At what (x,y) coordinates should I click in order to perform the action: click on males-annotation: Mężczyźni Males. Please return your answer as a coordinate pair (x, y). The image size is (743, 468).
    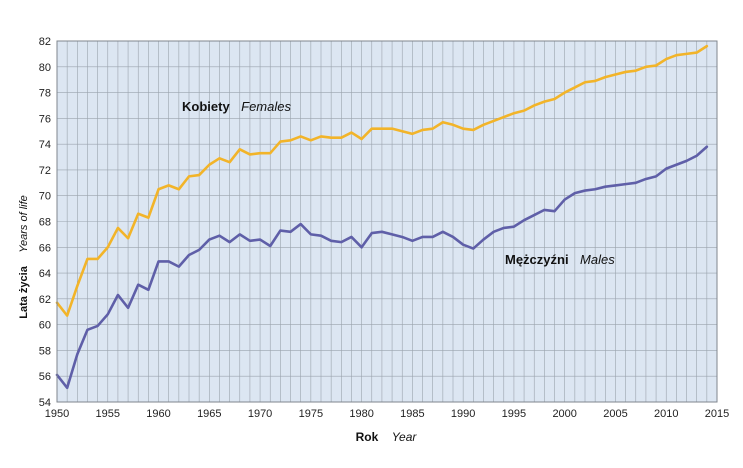
    Looking at the image, I should click on (560, 259).